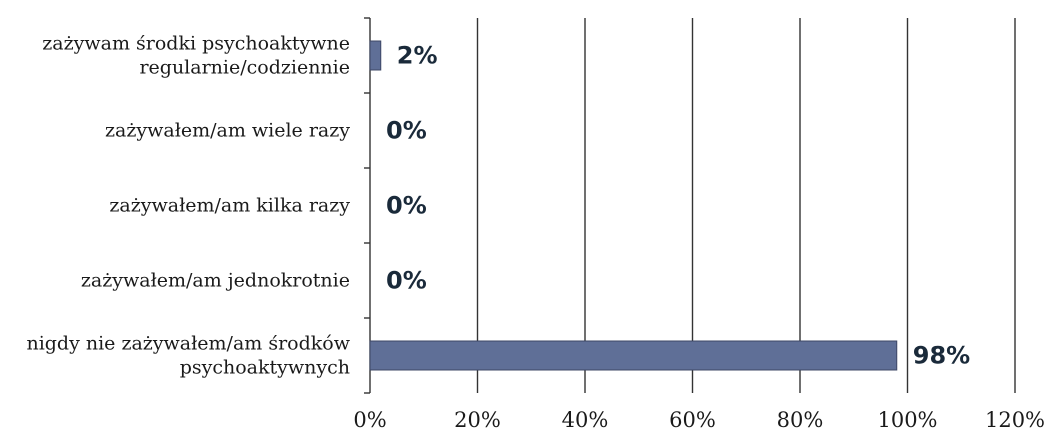 This screenshot has width=1048, height=437. What do you see at coordinates (227, 131) in the screenshot?
I see `category-label: zażywałem/am wiele razy` at bounding box center [227, 131].